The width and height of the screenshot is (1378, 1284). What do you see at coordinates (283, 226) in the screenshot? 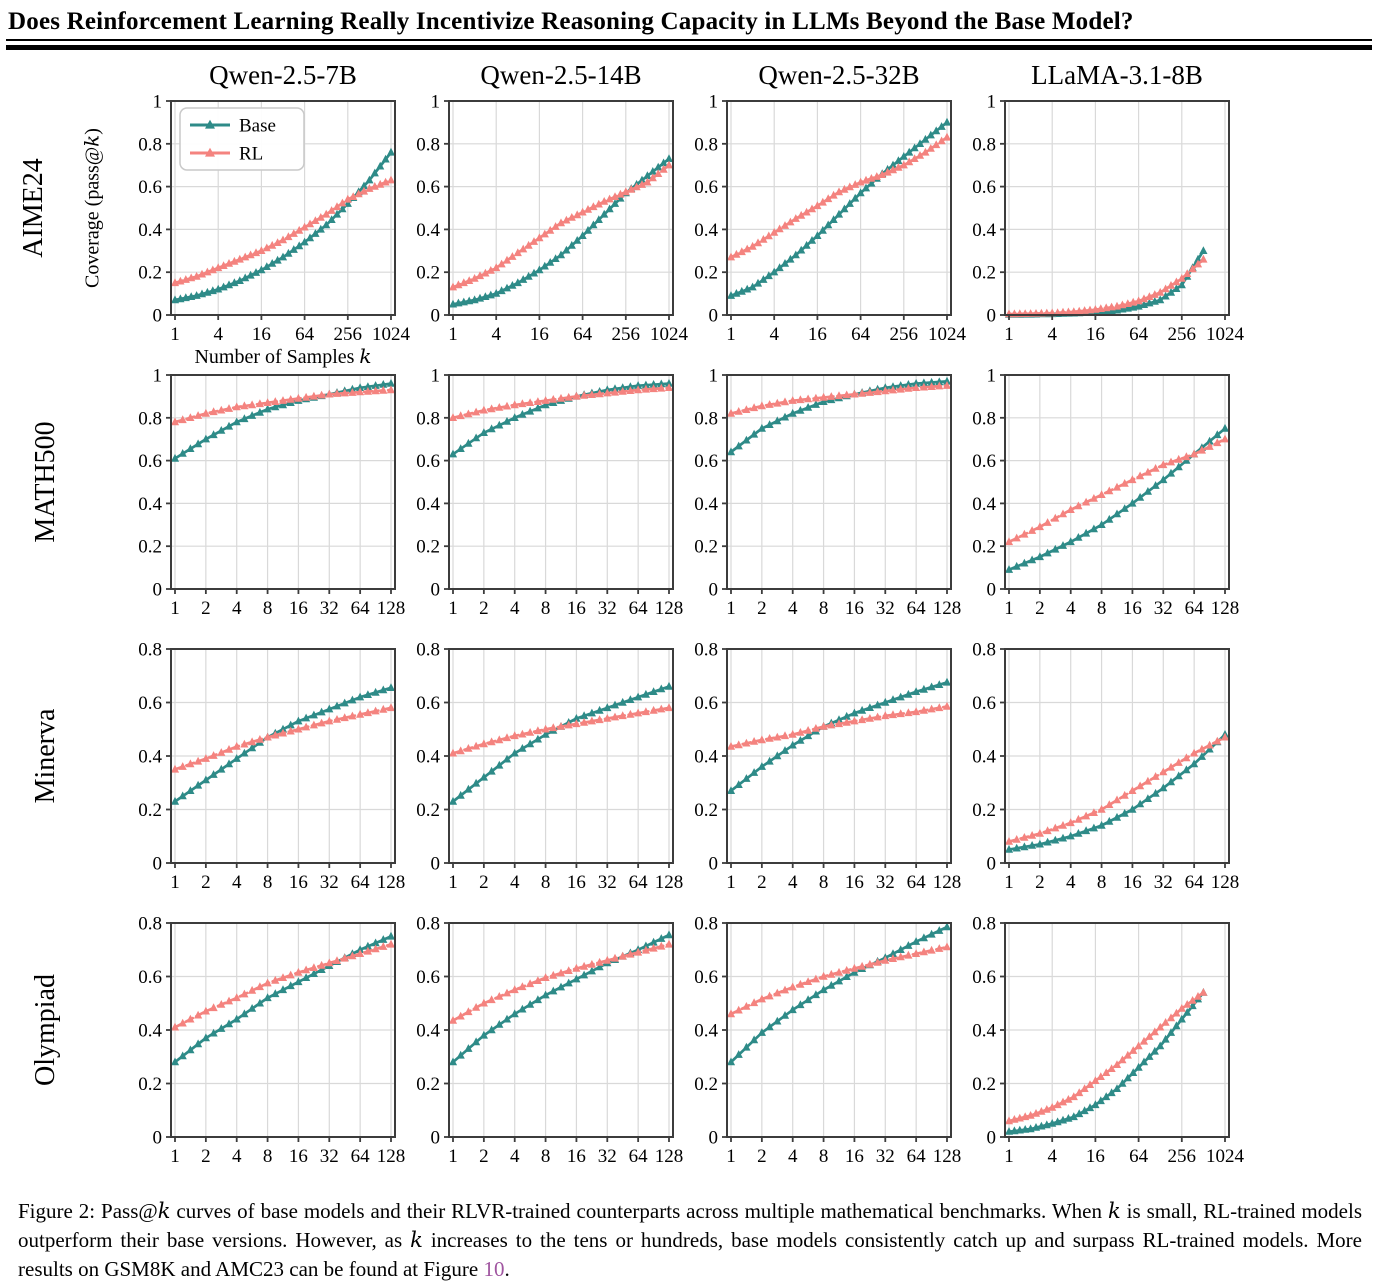
I see `series-line-base` at bounding box center [283, 226].